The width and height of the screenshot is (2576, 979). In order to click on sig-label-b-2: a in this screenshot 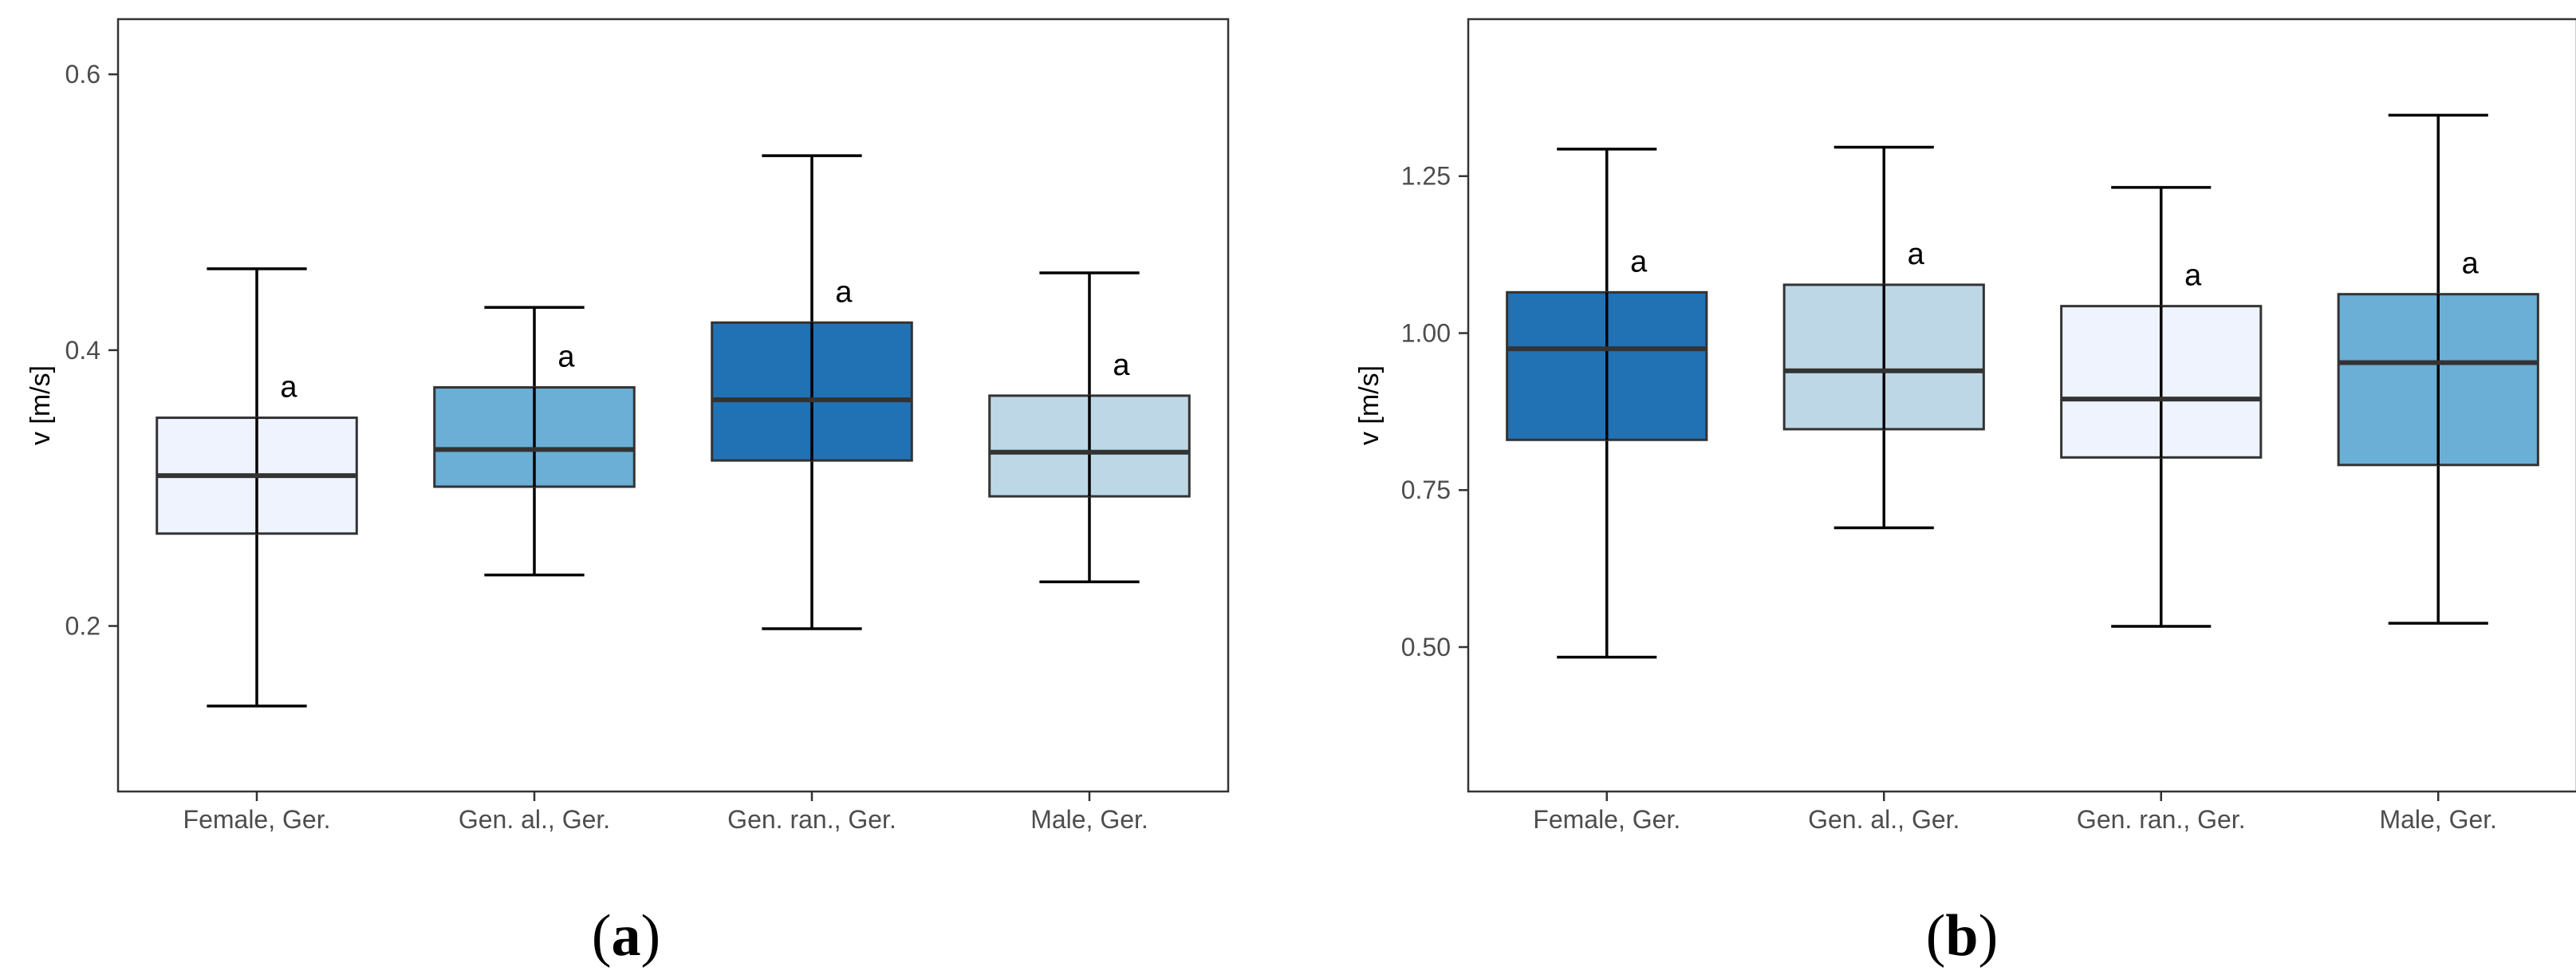, I will do `click(2193, 276)`.